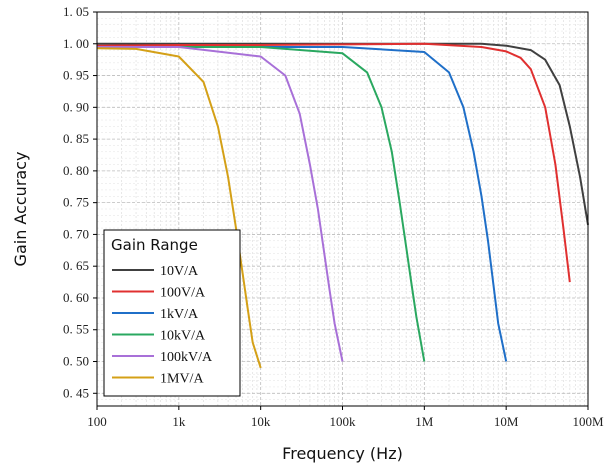 This screenshot has width=606, height=468. I want to click on y-tick-label: 0. 85, so click(76, 138).